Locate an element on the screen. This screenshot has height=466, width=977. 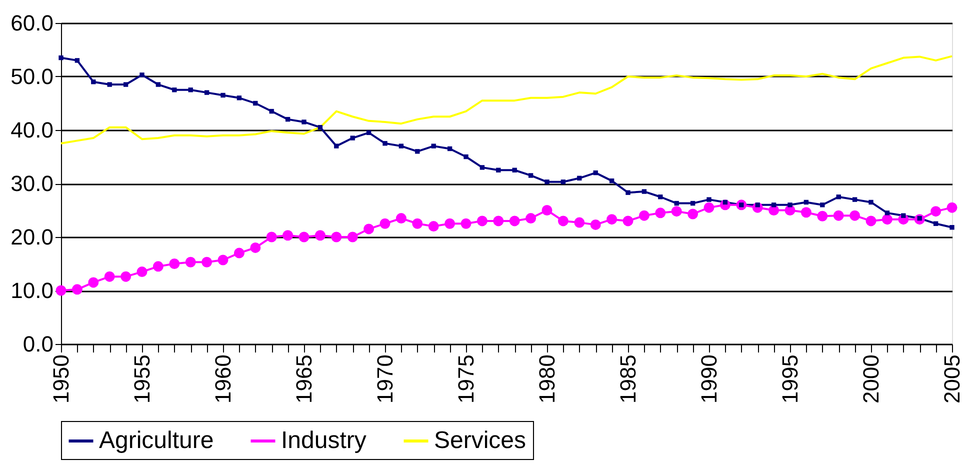
y-tick-label: 20.0 is located at coordinates (32, 237).